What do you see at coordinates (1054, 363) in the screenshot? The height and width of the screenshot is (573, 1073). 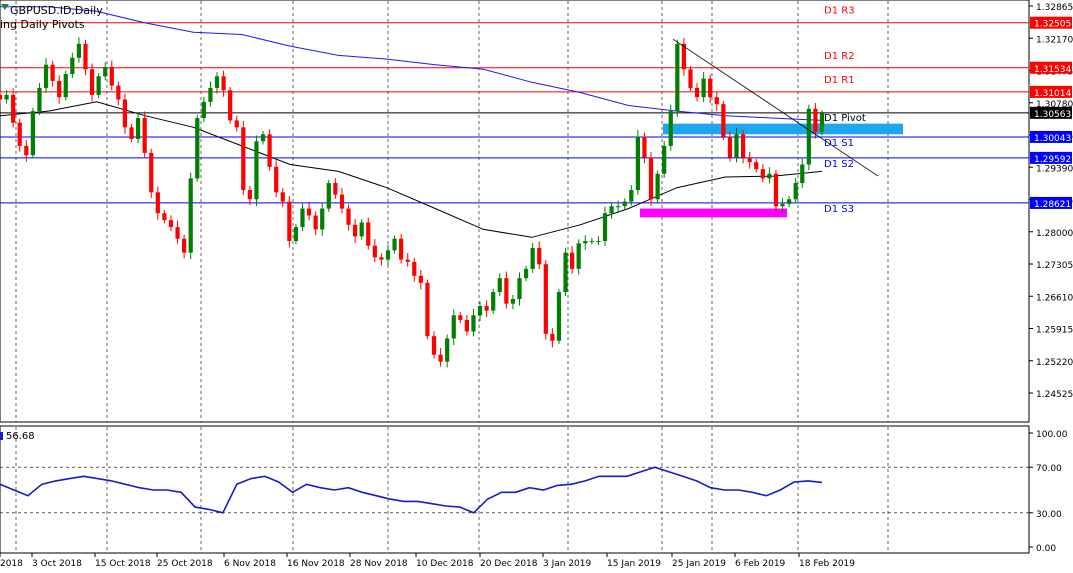 I see `y-tick-label: 1.25220` at bounding box center [1054, 363].